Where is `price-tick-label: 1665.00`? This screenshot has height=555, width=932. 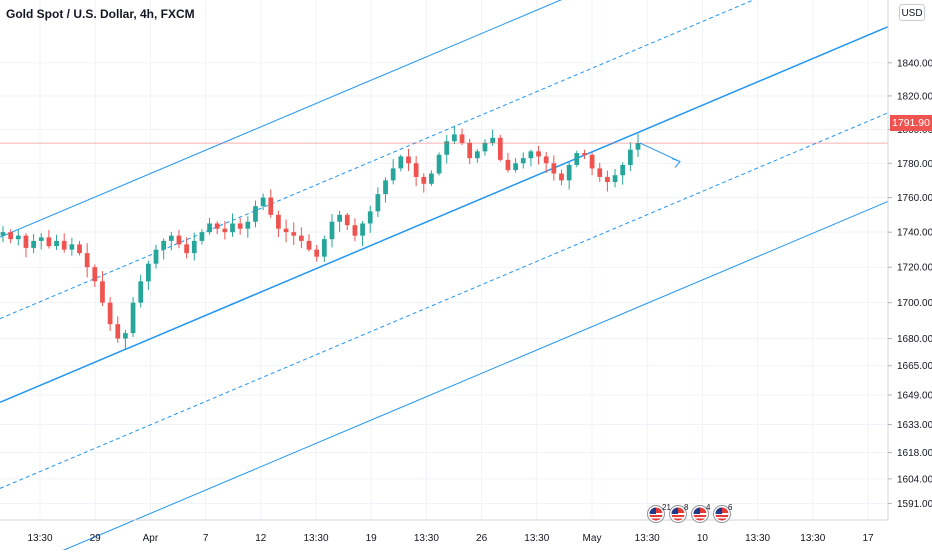 price-tick-label: 1665.00 is located at coordinates (914, 366).